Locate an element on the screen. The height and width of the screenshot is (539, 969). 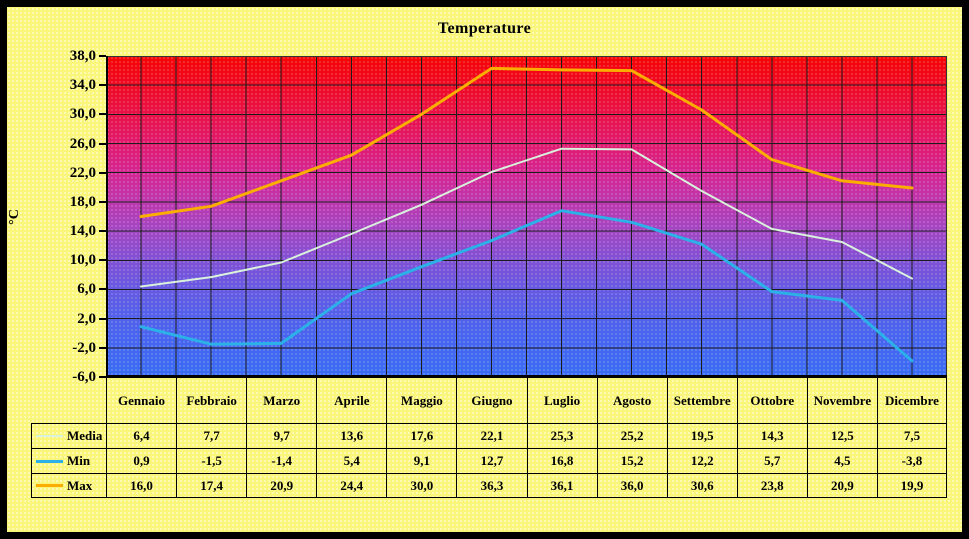
month-header-cell: Marzo is located at coordinates (281, 400).